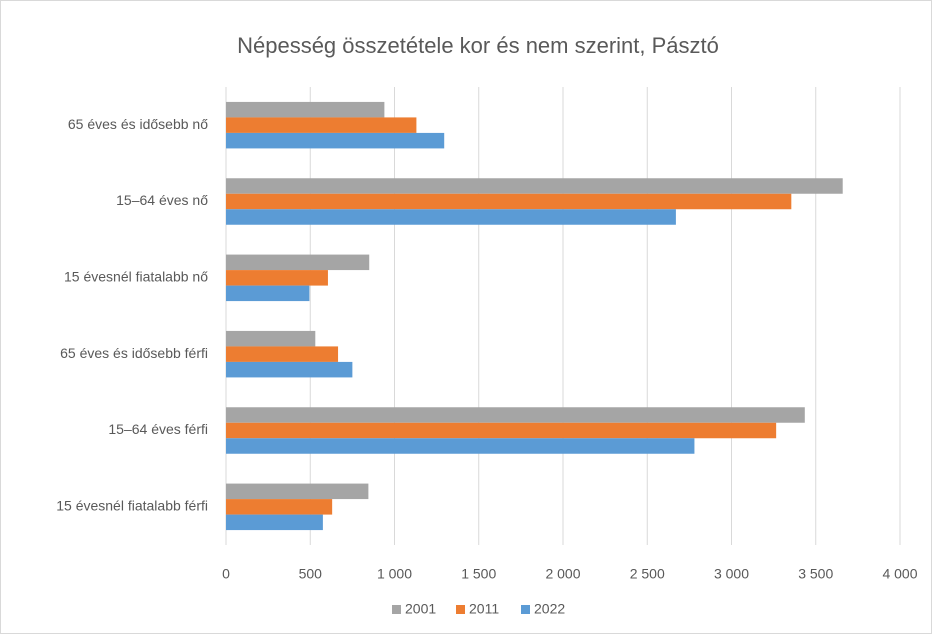 The height and width of the screenshot is (640, 933). What do you see at coordinates (311, 574) in the screenshot?
I see `x-tick-label: 500` at bounding box center [311, 574].